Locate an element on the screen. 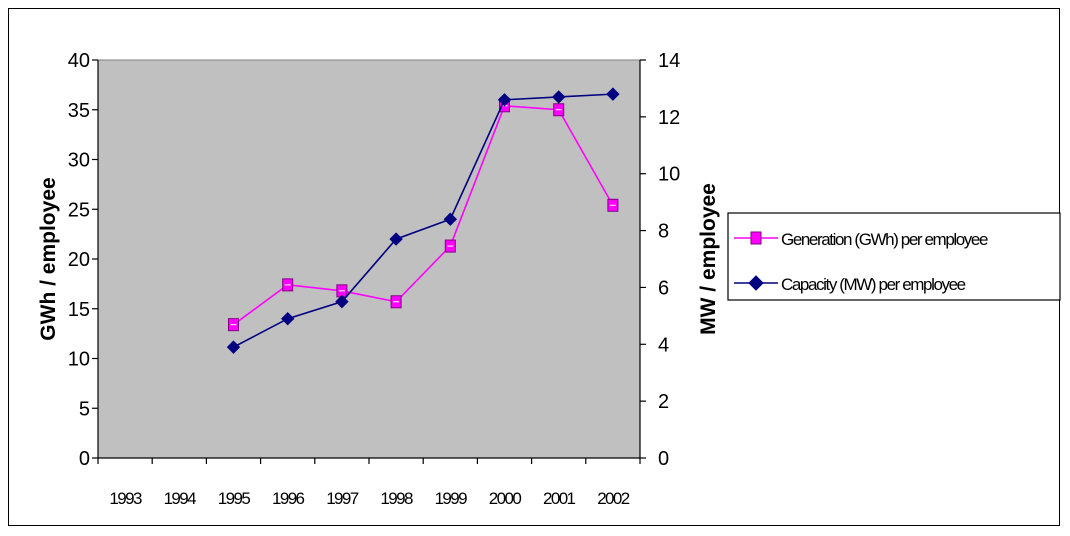  legend-item-capacity: Capacity (MW) per employee is located at coordinates (850, 284).